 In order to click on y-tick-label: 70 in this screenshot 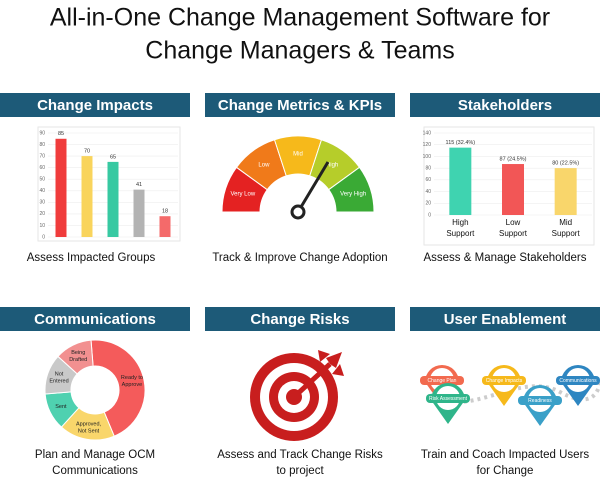, I will do `click(42, 156)`.